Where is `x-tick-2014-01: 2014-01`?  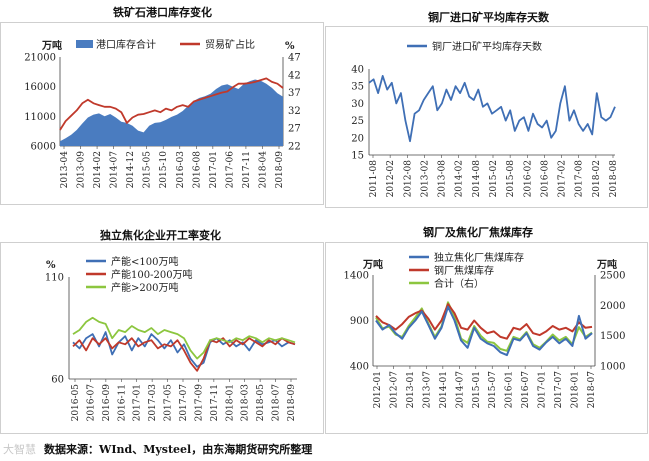 x-tick-2014-01: 2014-01 is located at coordinates (444, 389).